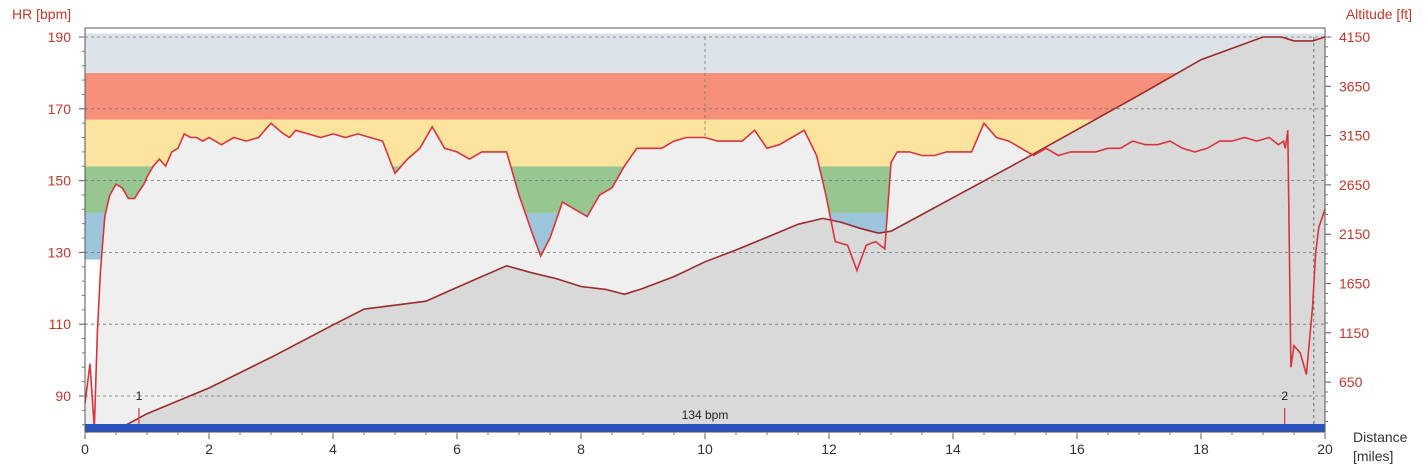 The width and height of the screenshot is (1427, 465). Describe the element at coordinates (1354, 284) in the screenshot. I see `altitude-tick-label: 1650` at that location.